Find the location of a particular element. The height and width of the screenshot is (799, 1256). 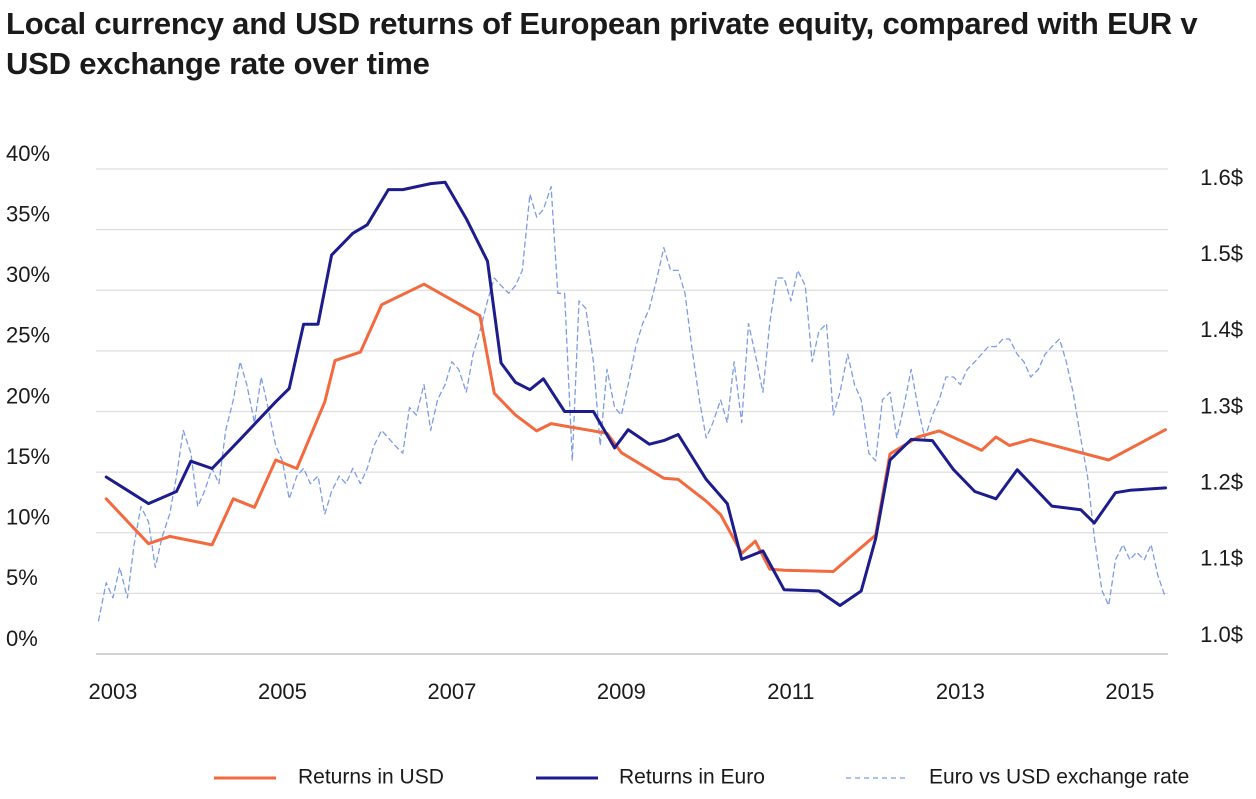

right-tick-label: 1.1$ is located at coordinates (1221, 558).